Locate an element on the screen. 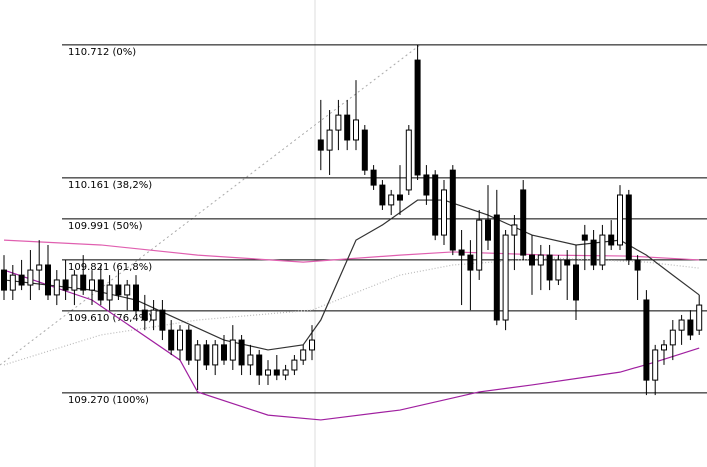  fibo-label: 109.821 (61,8%) is located at coordinates (110, 267).